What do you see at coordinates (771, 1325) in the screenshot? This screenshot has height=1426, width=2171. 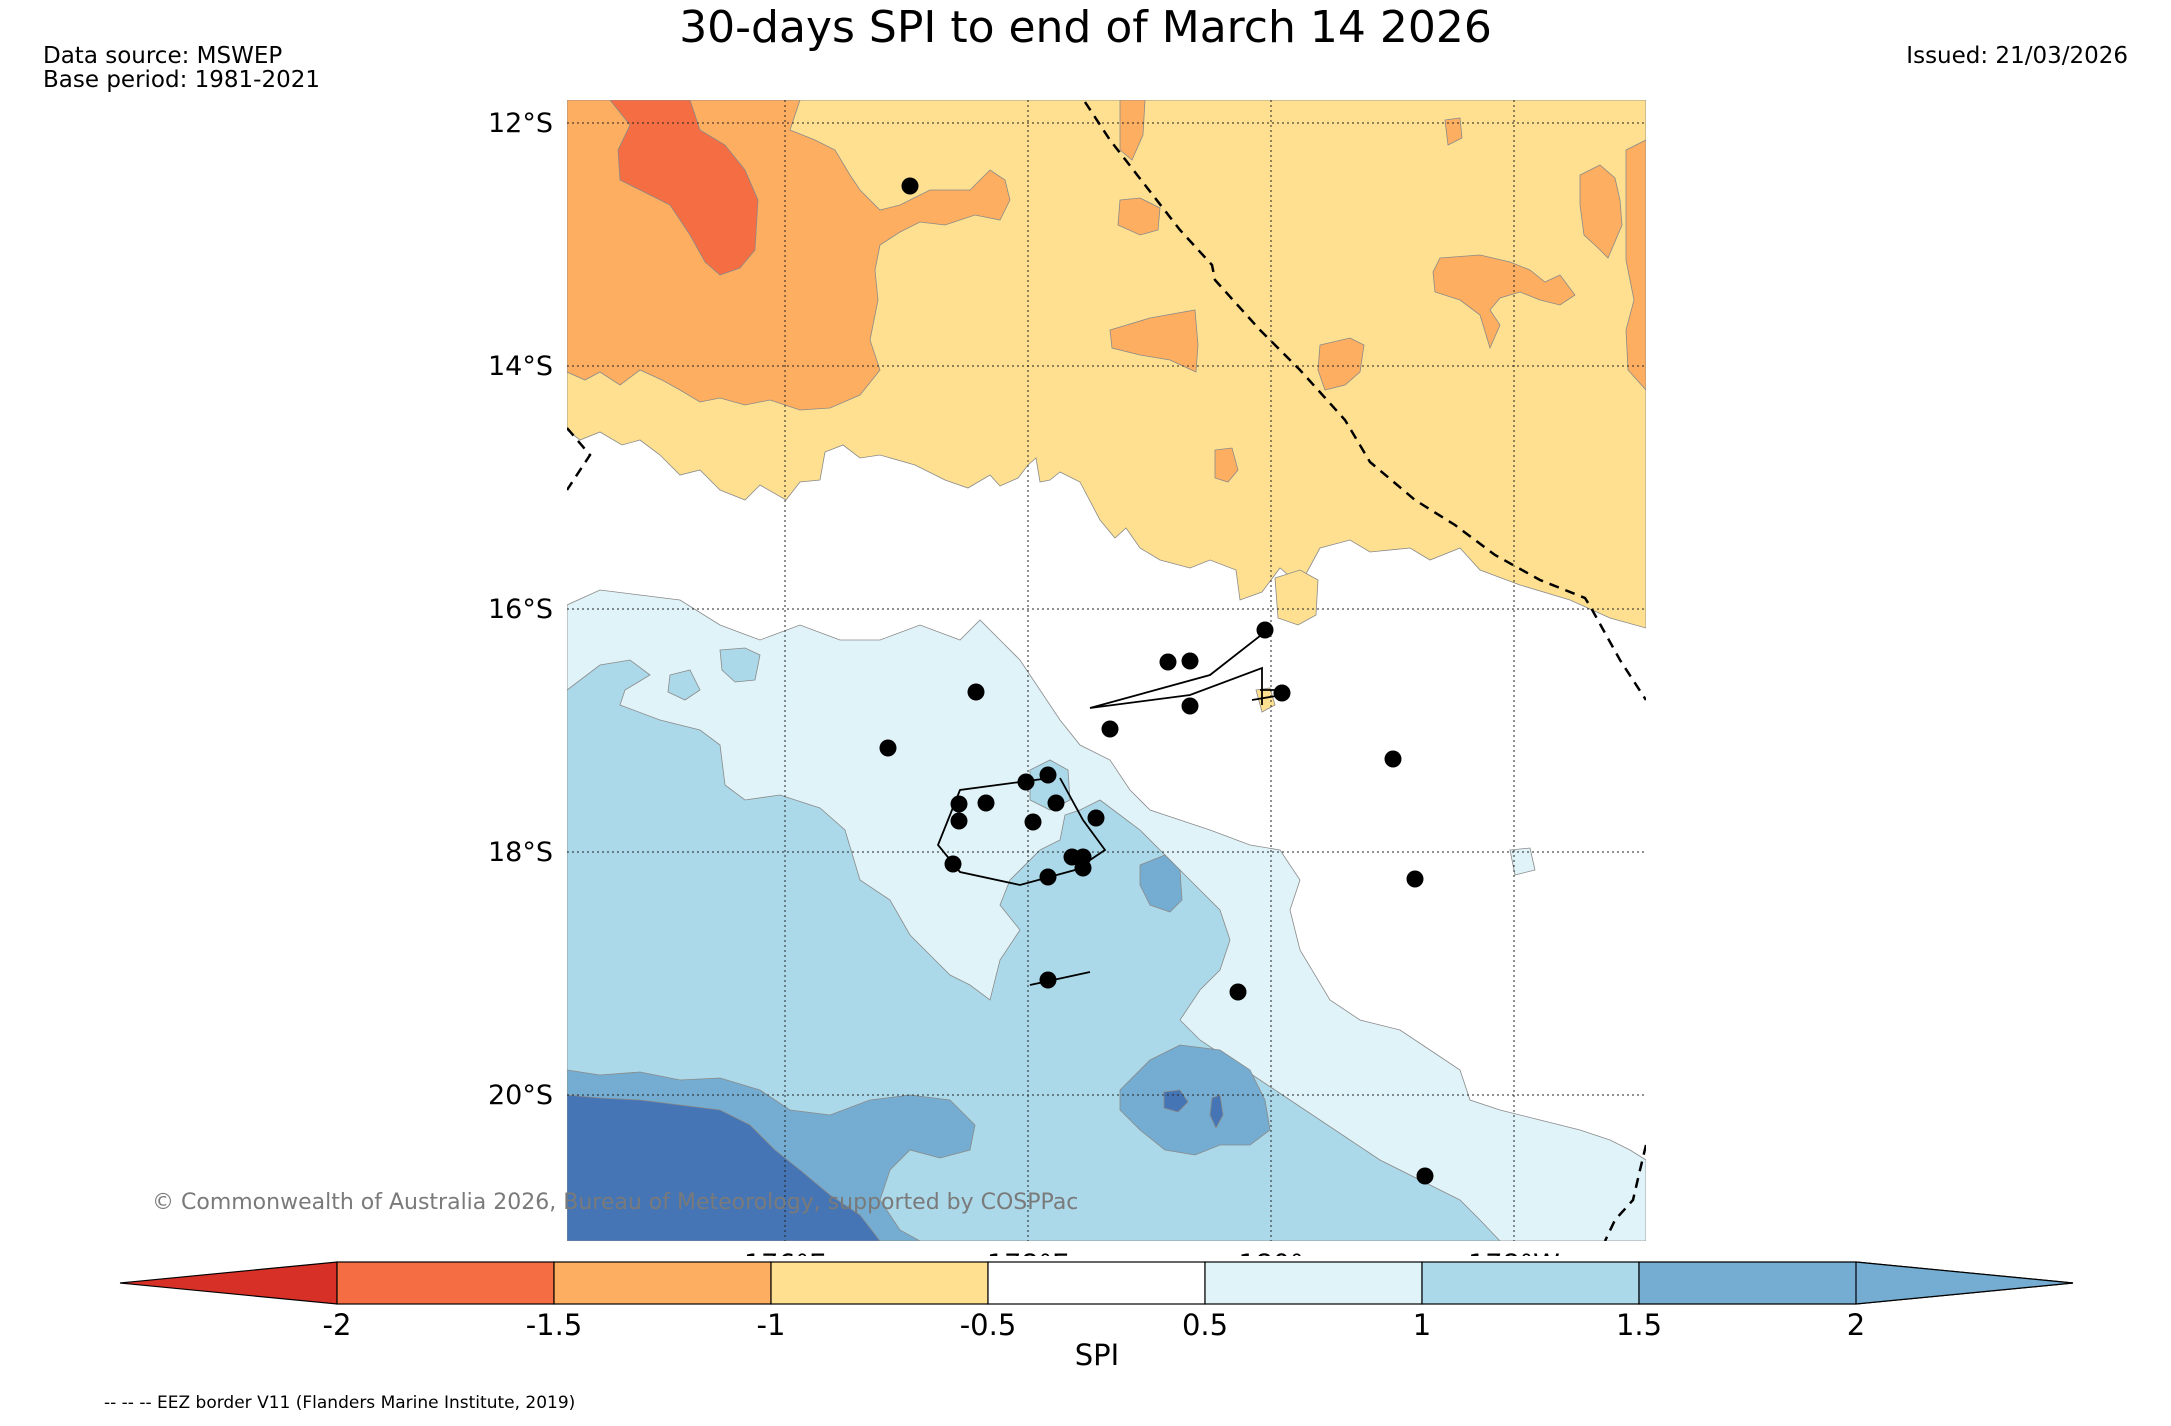 I see `colorbar-tick-label: -1` at bounding box center [771, 1325].